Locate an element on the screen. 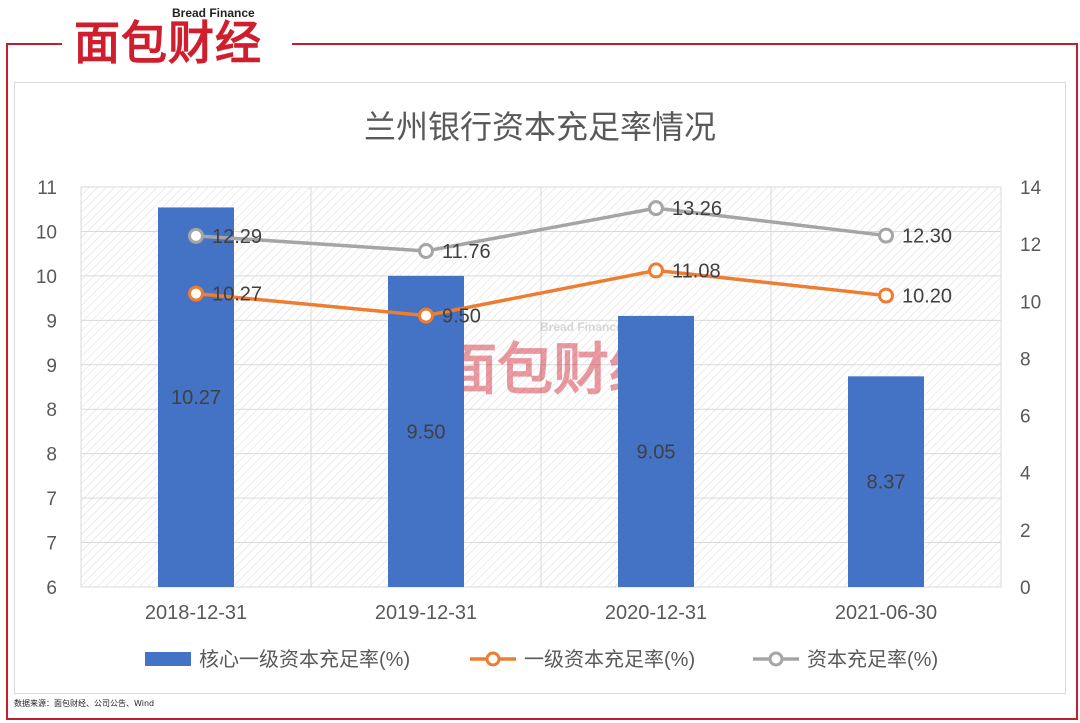  right-tick-label: 6 is located at coordinates (1025, 417).